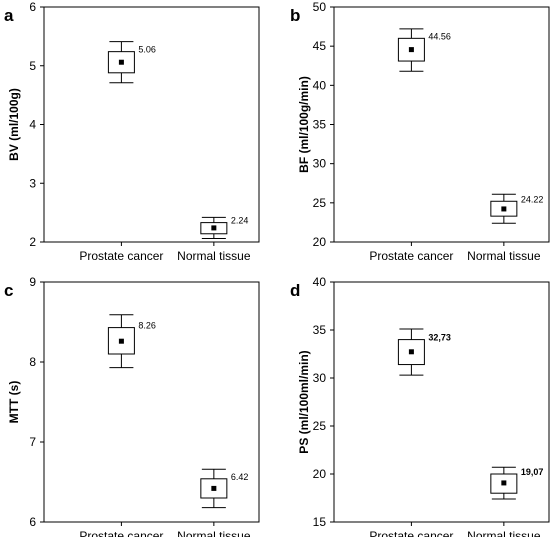  What do you see at coordinates (32, 242) in the screenshot?
I see `panel-a-y-tick-label: 2` at bounding box center [32, 242].